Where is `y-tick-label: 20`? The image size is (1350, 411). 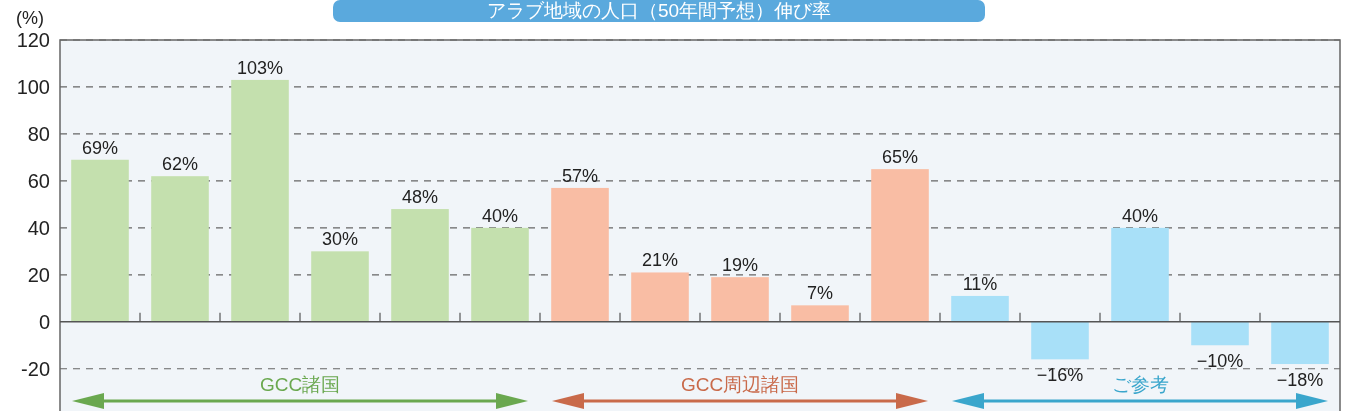
y-tick-label: 20 is located at coordinates (38, 274).